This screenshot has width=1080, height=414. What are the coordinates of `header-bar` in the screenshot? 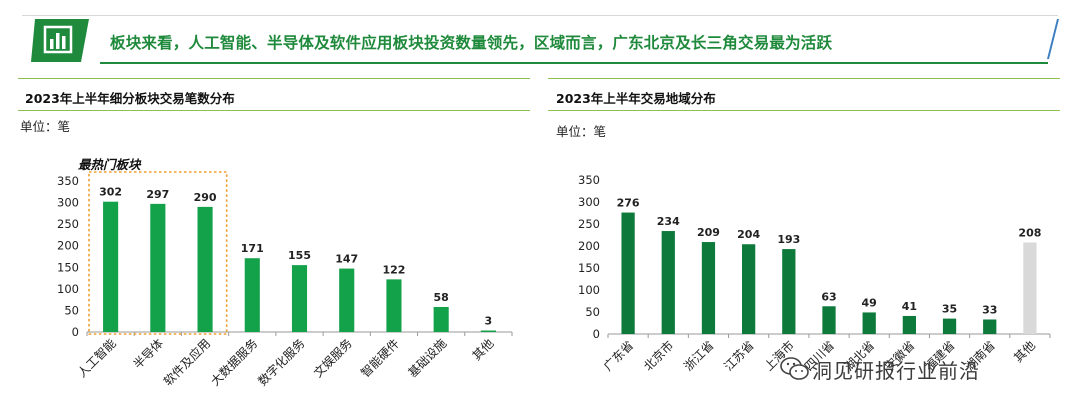 It's located at (540, 40).